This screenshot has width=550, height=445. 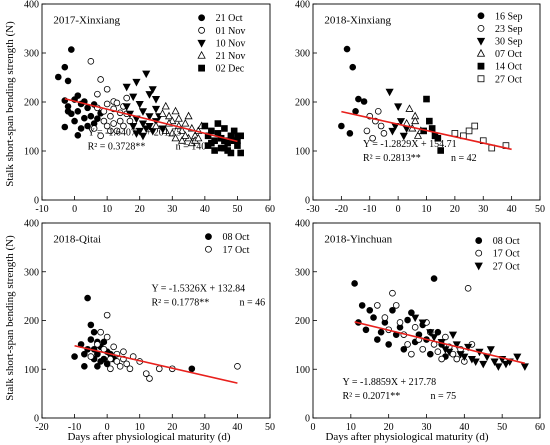 I want to click on sample-size: n = 75, so click(x=444, y=396).